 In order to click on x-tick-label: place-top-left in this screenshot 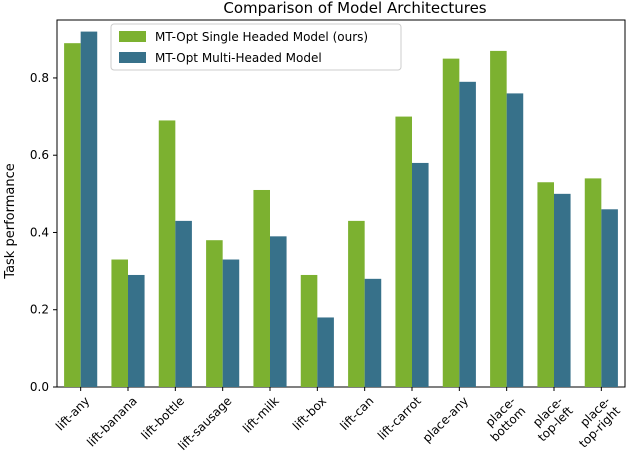, I will do `click(550, 419)`.